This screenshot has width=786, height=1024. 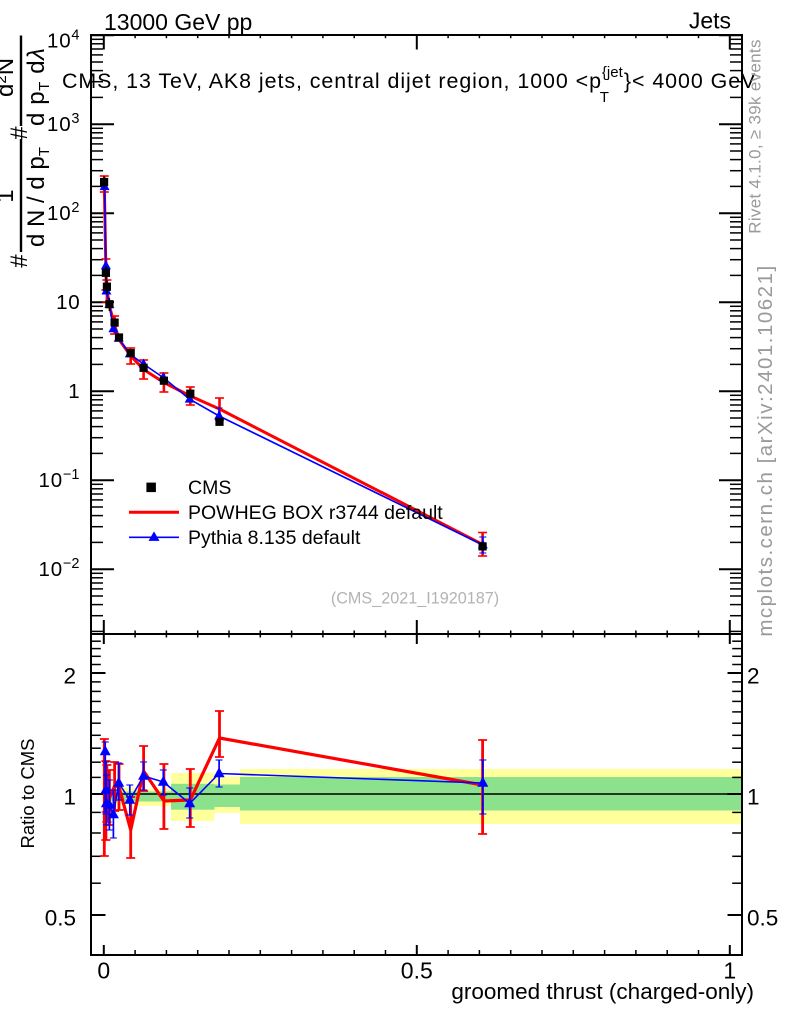 What do you see at coordinates (9, 77) in the screenshot?
I see `svg-text: d2N` at bounding box center [9, 77].